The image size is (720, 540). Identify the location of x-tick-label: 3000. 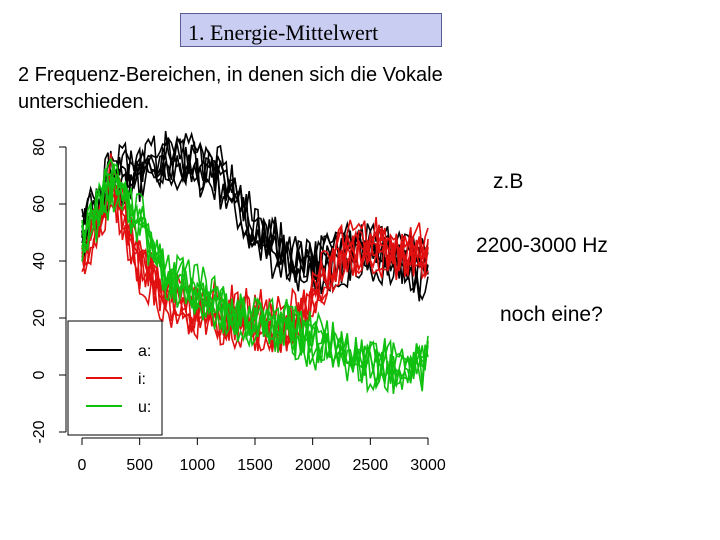
(428, 465).